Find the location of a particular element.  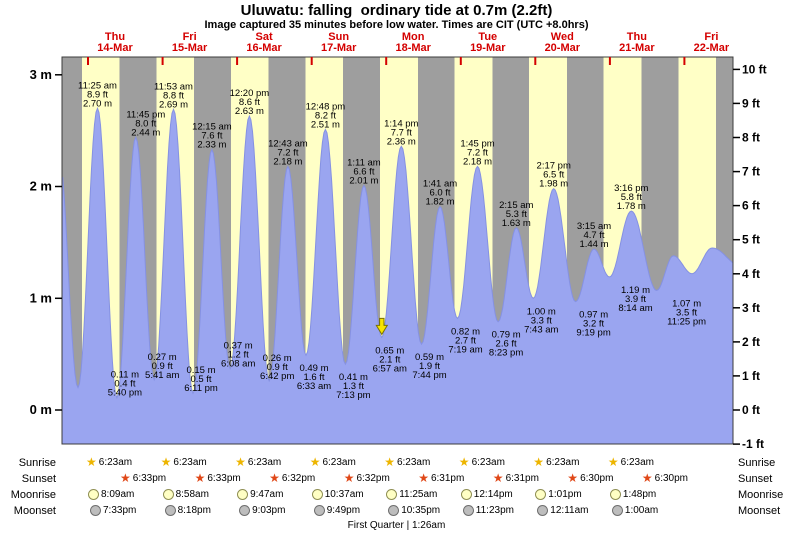

tide-extreme-label: 11:53 am is located at coordinates (173, 86).